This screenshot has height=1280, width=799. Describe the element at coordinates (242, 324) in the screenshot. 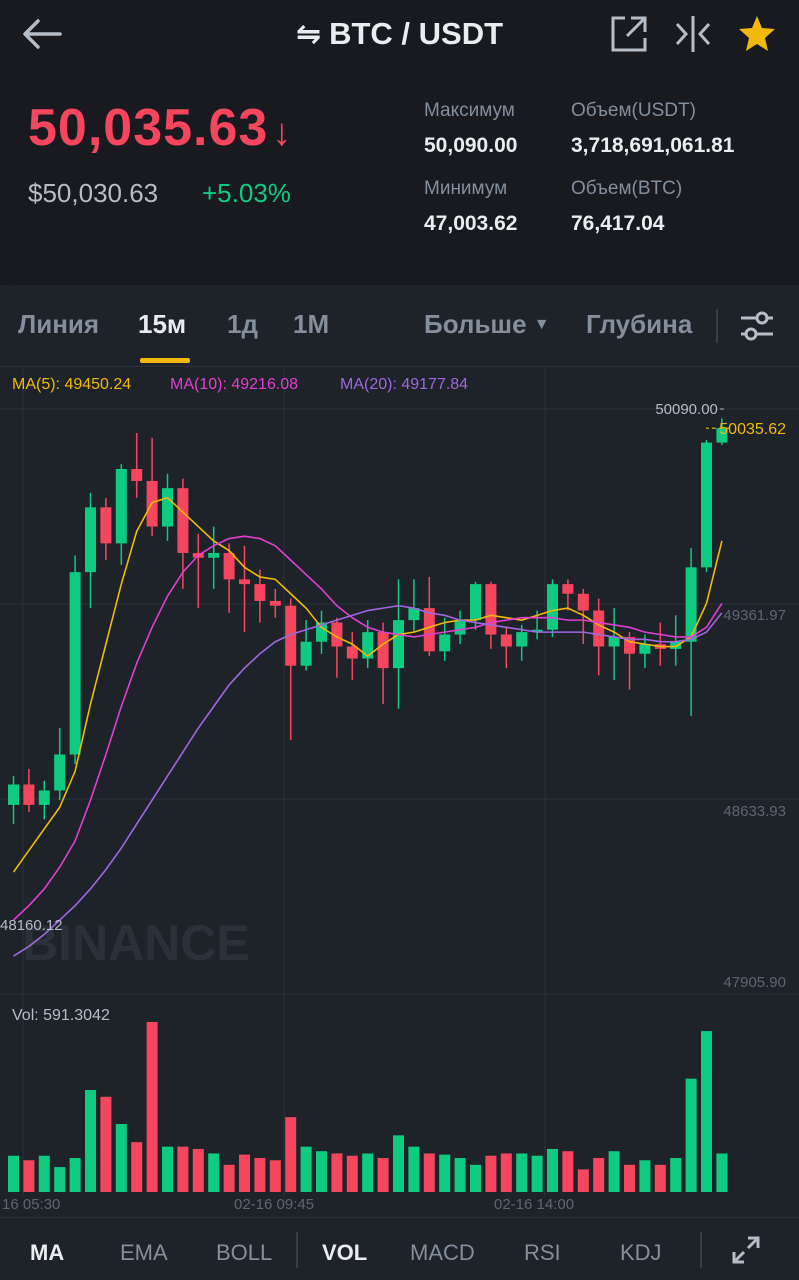

I see `tab-1d: 1д` at that location.